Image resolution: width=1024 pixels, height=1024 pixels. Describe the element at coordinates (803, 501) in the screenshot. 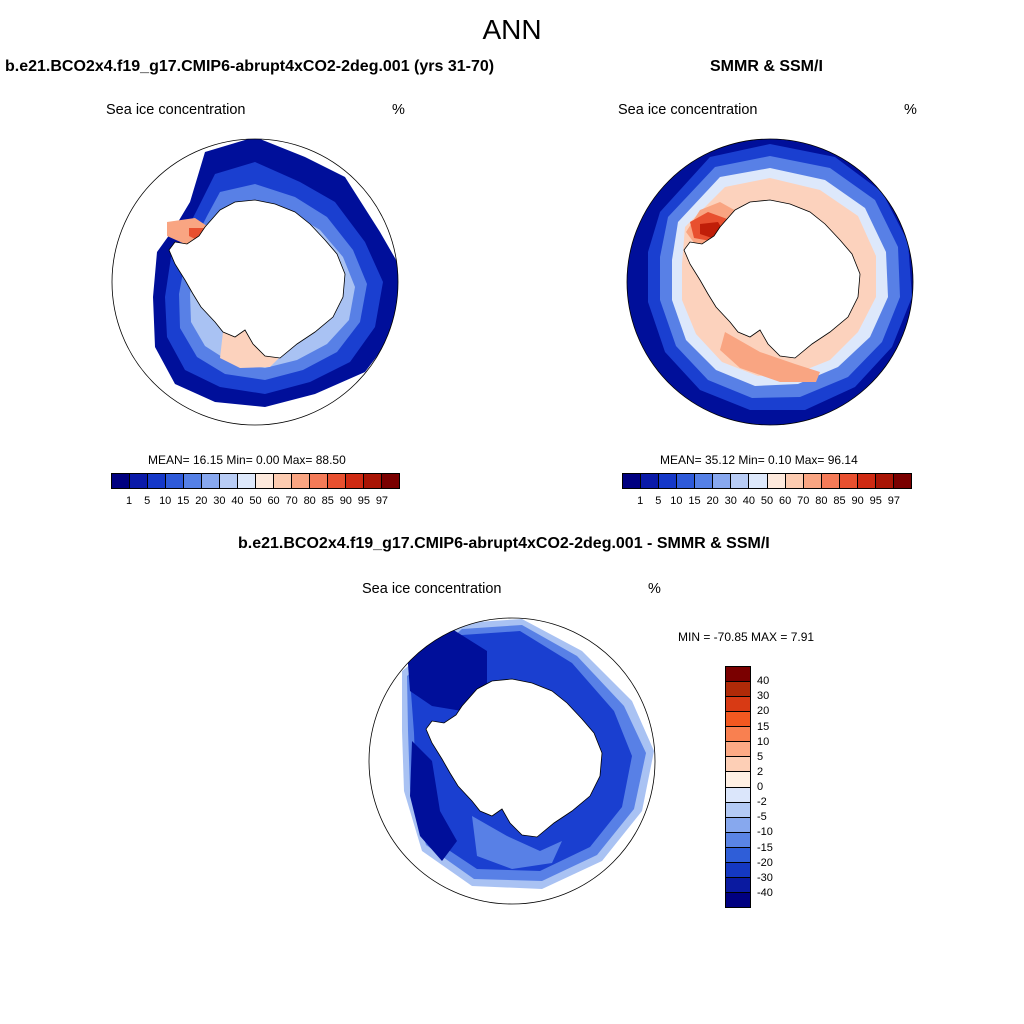

I see `obs-colorbar-tick-label: 70` at that location.